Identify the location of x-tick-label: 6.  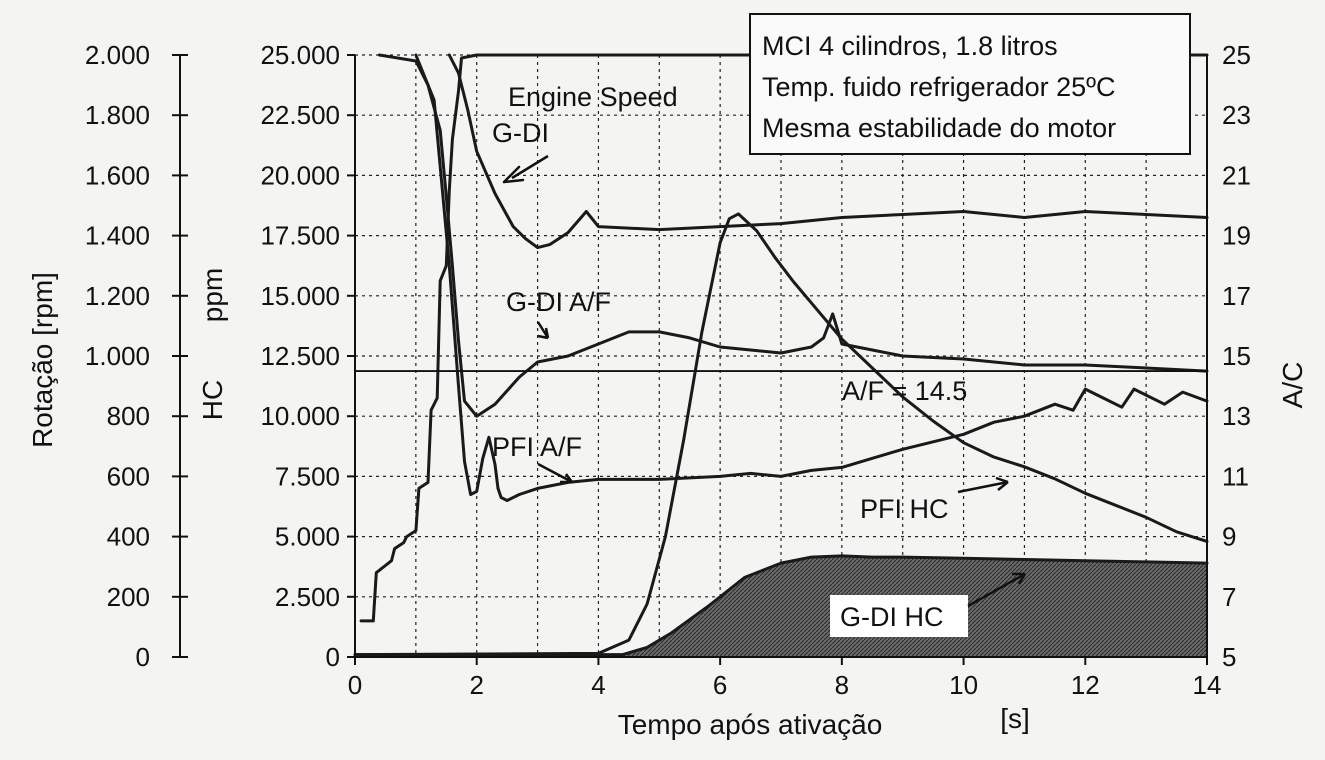
(720, 685).